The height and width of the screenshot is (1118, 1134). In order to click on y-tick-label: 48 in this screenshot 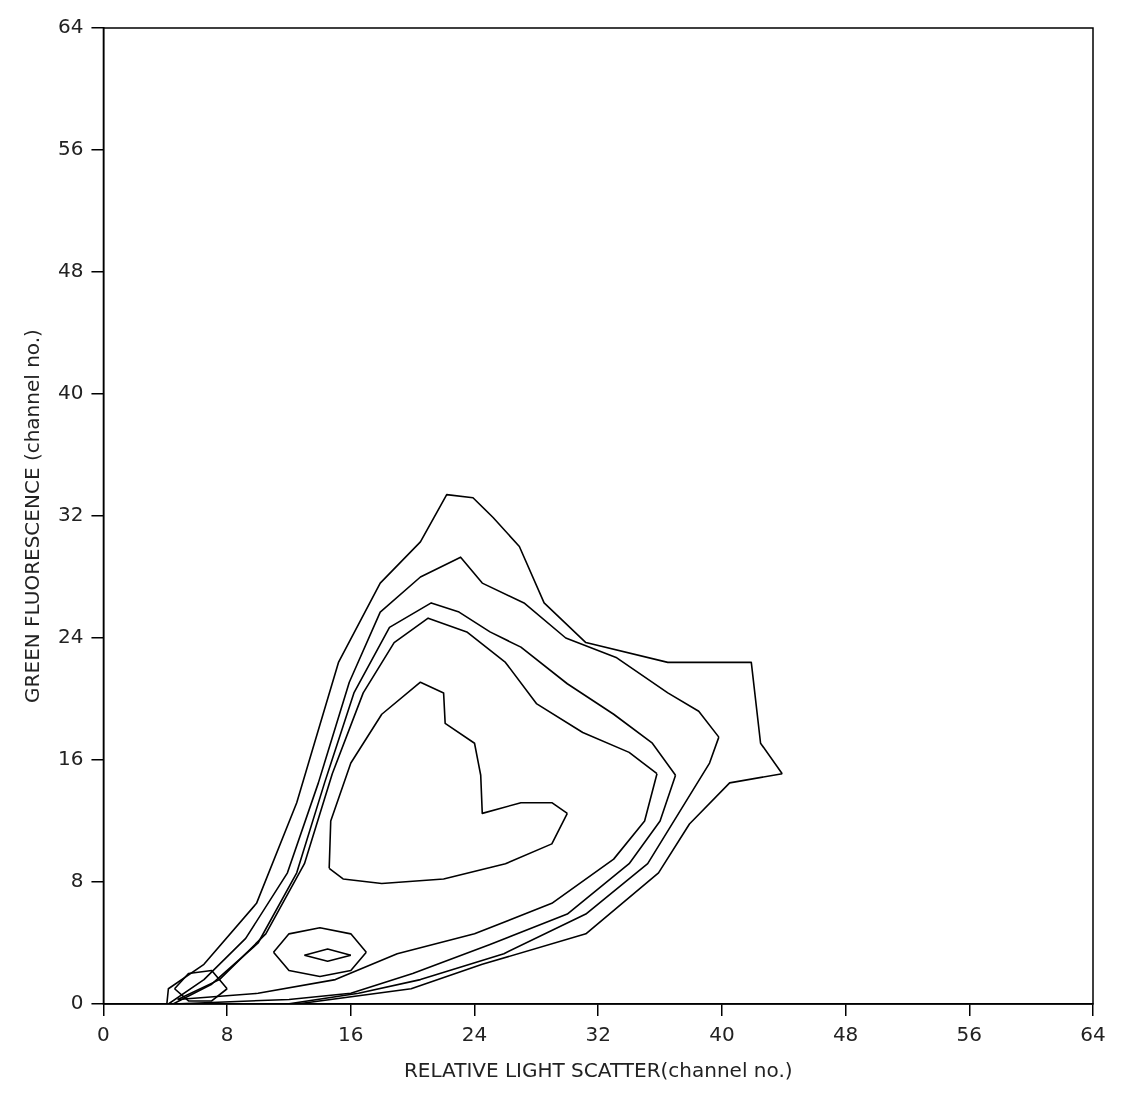, I will do `click(71, 270)`.